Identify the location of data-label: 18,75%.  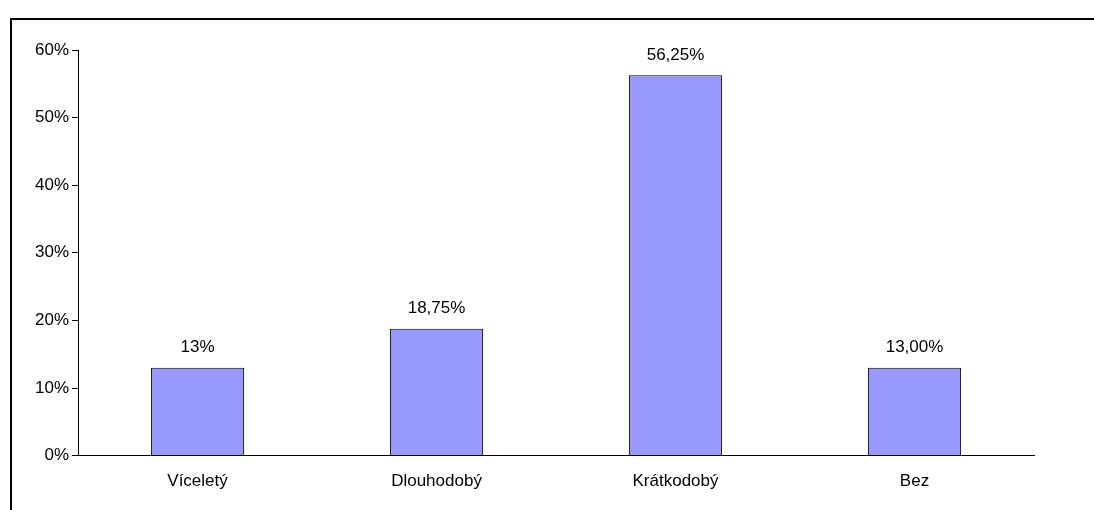
(436, 308).